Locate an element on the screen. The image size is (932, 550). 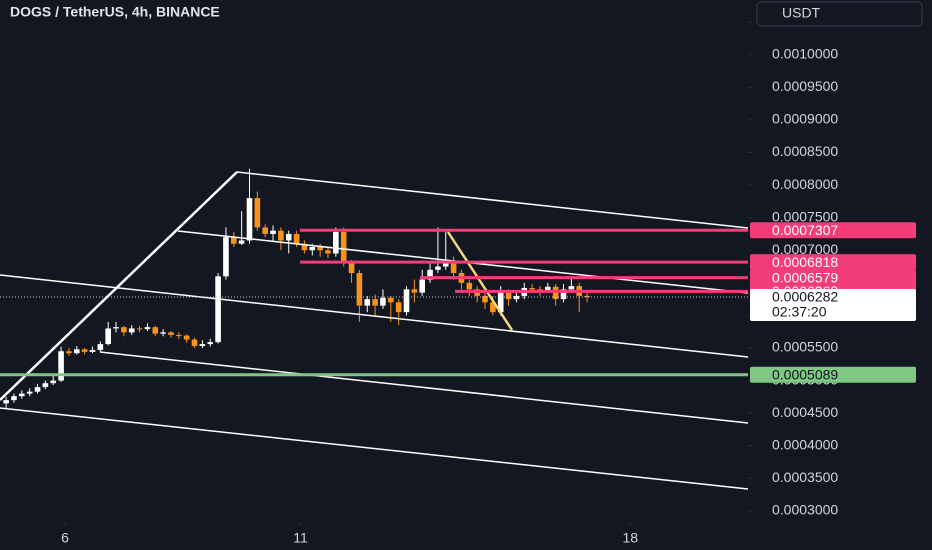
last-price-tag is located at coordinates (833, 305).